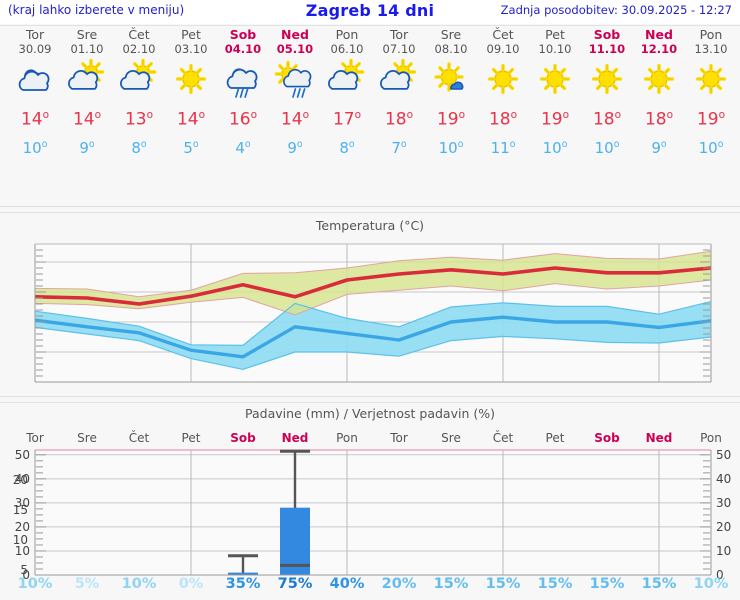 Image resolution: width=740 pixels, height=600 pixels. Describe the element at coordinates (87, 49) in the screenshot. I see `day-date: 01.10` at that location.